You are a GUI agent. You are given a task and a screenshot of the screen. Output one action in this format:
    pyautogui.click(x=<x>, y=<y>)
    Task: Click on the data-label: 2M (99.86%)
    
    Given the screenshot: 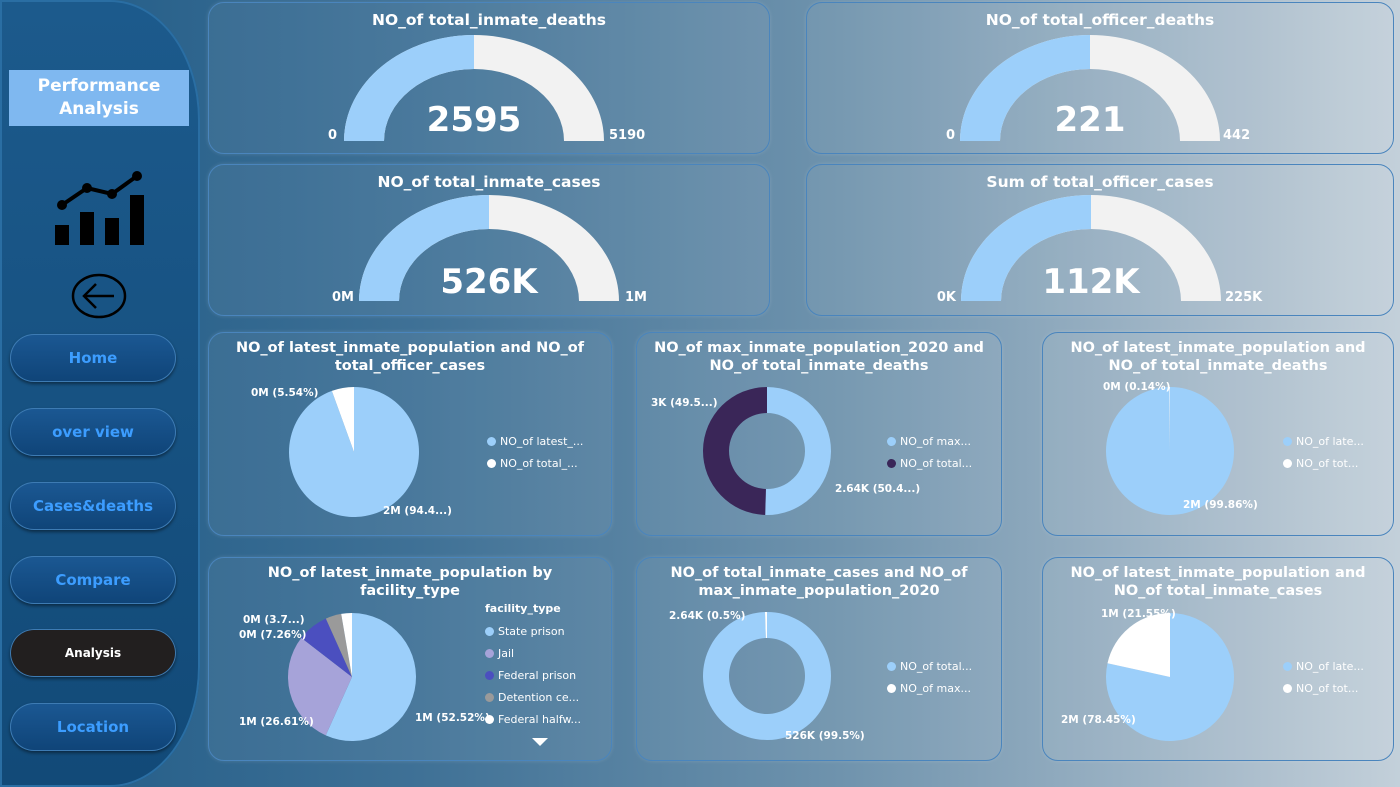 What is the action you would take?
    pyautogui.click(x=1220, y=505)
    